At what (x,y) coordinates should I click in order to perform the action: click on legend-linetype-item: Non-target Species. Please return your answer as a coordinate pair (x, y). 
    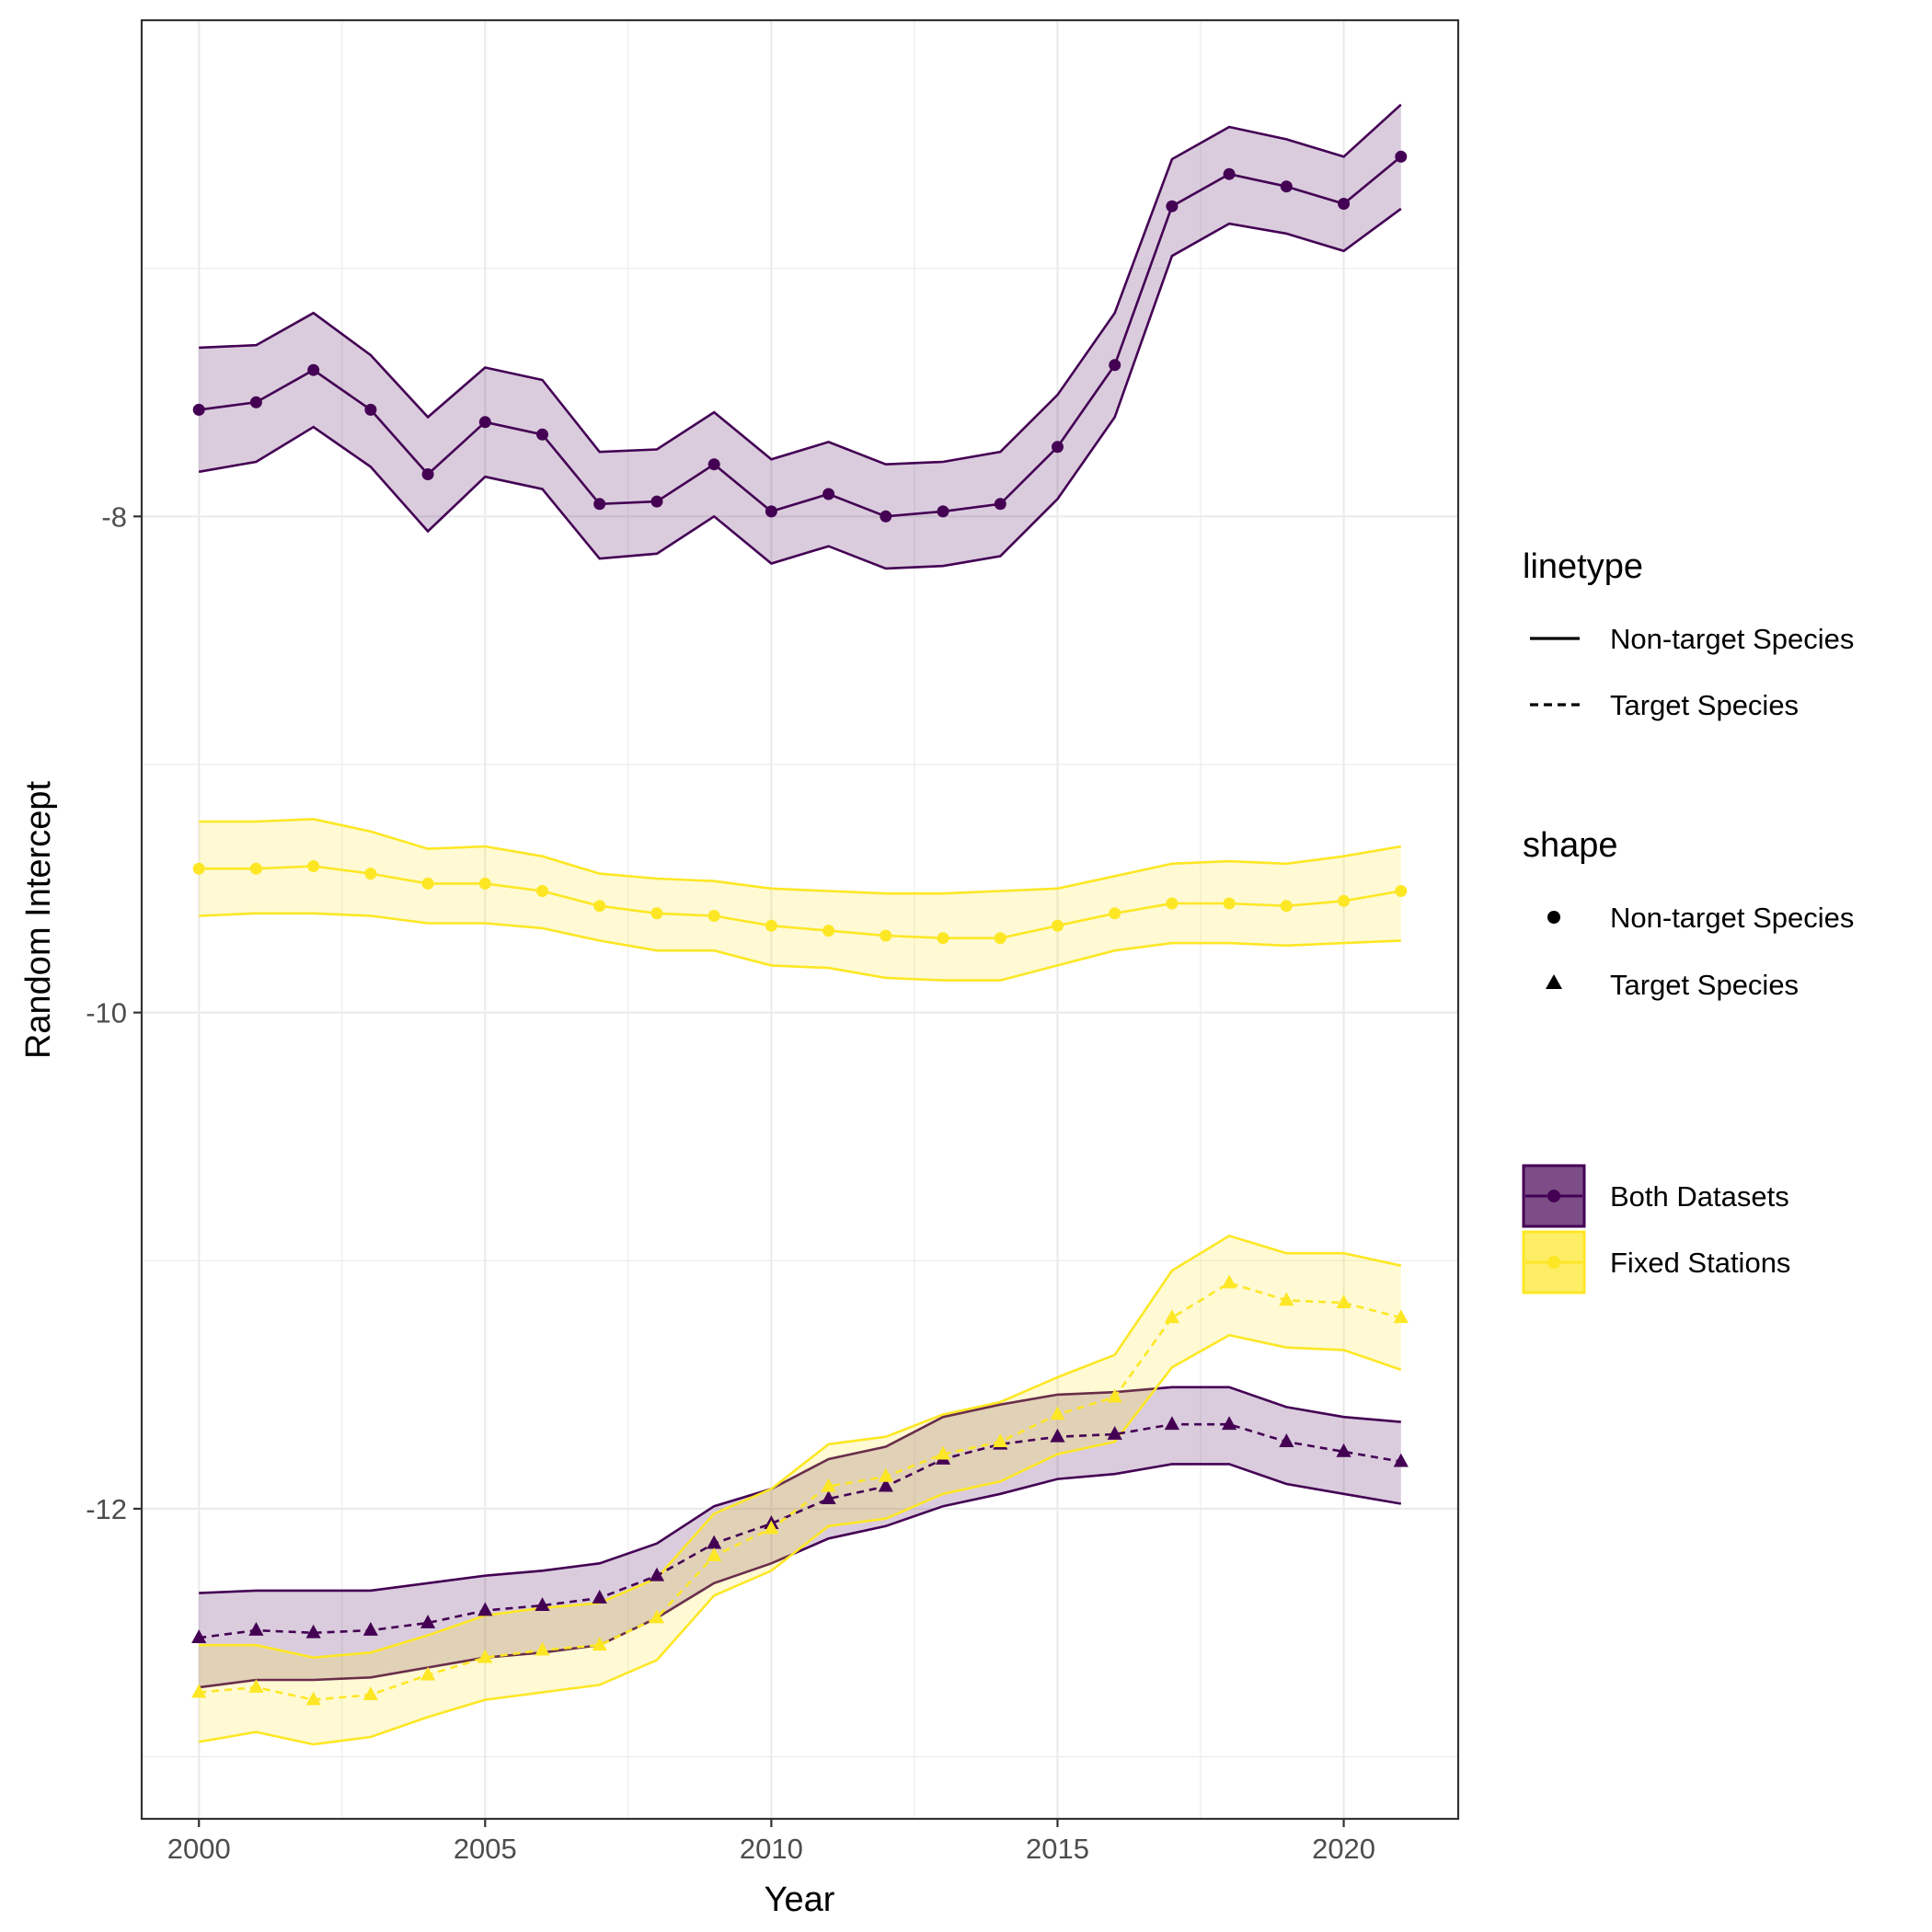
    Looking at the image, I should click on (1732, 639).